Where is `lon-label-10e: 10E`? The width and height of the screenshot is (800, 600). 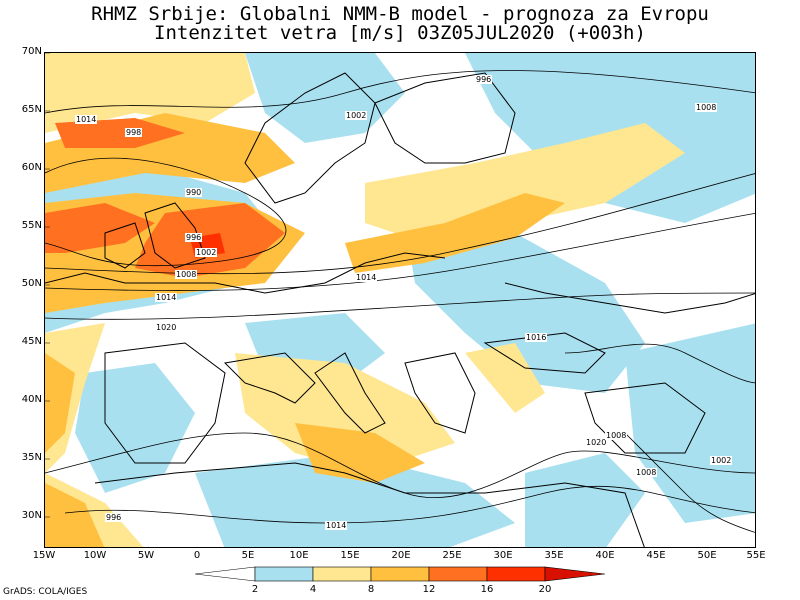
lon-label-10e: 10E is located at coordinates (299, 555).